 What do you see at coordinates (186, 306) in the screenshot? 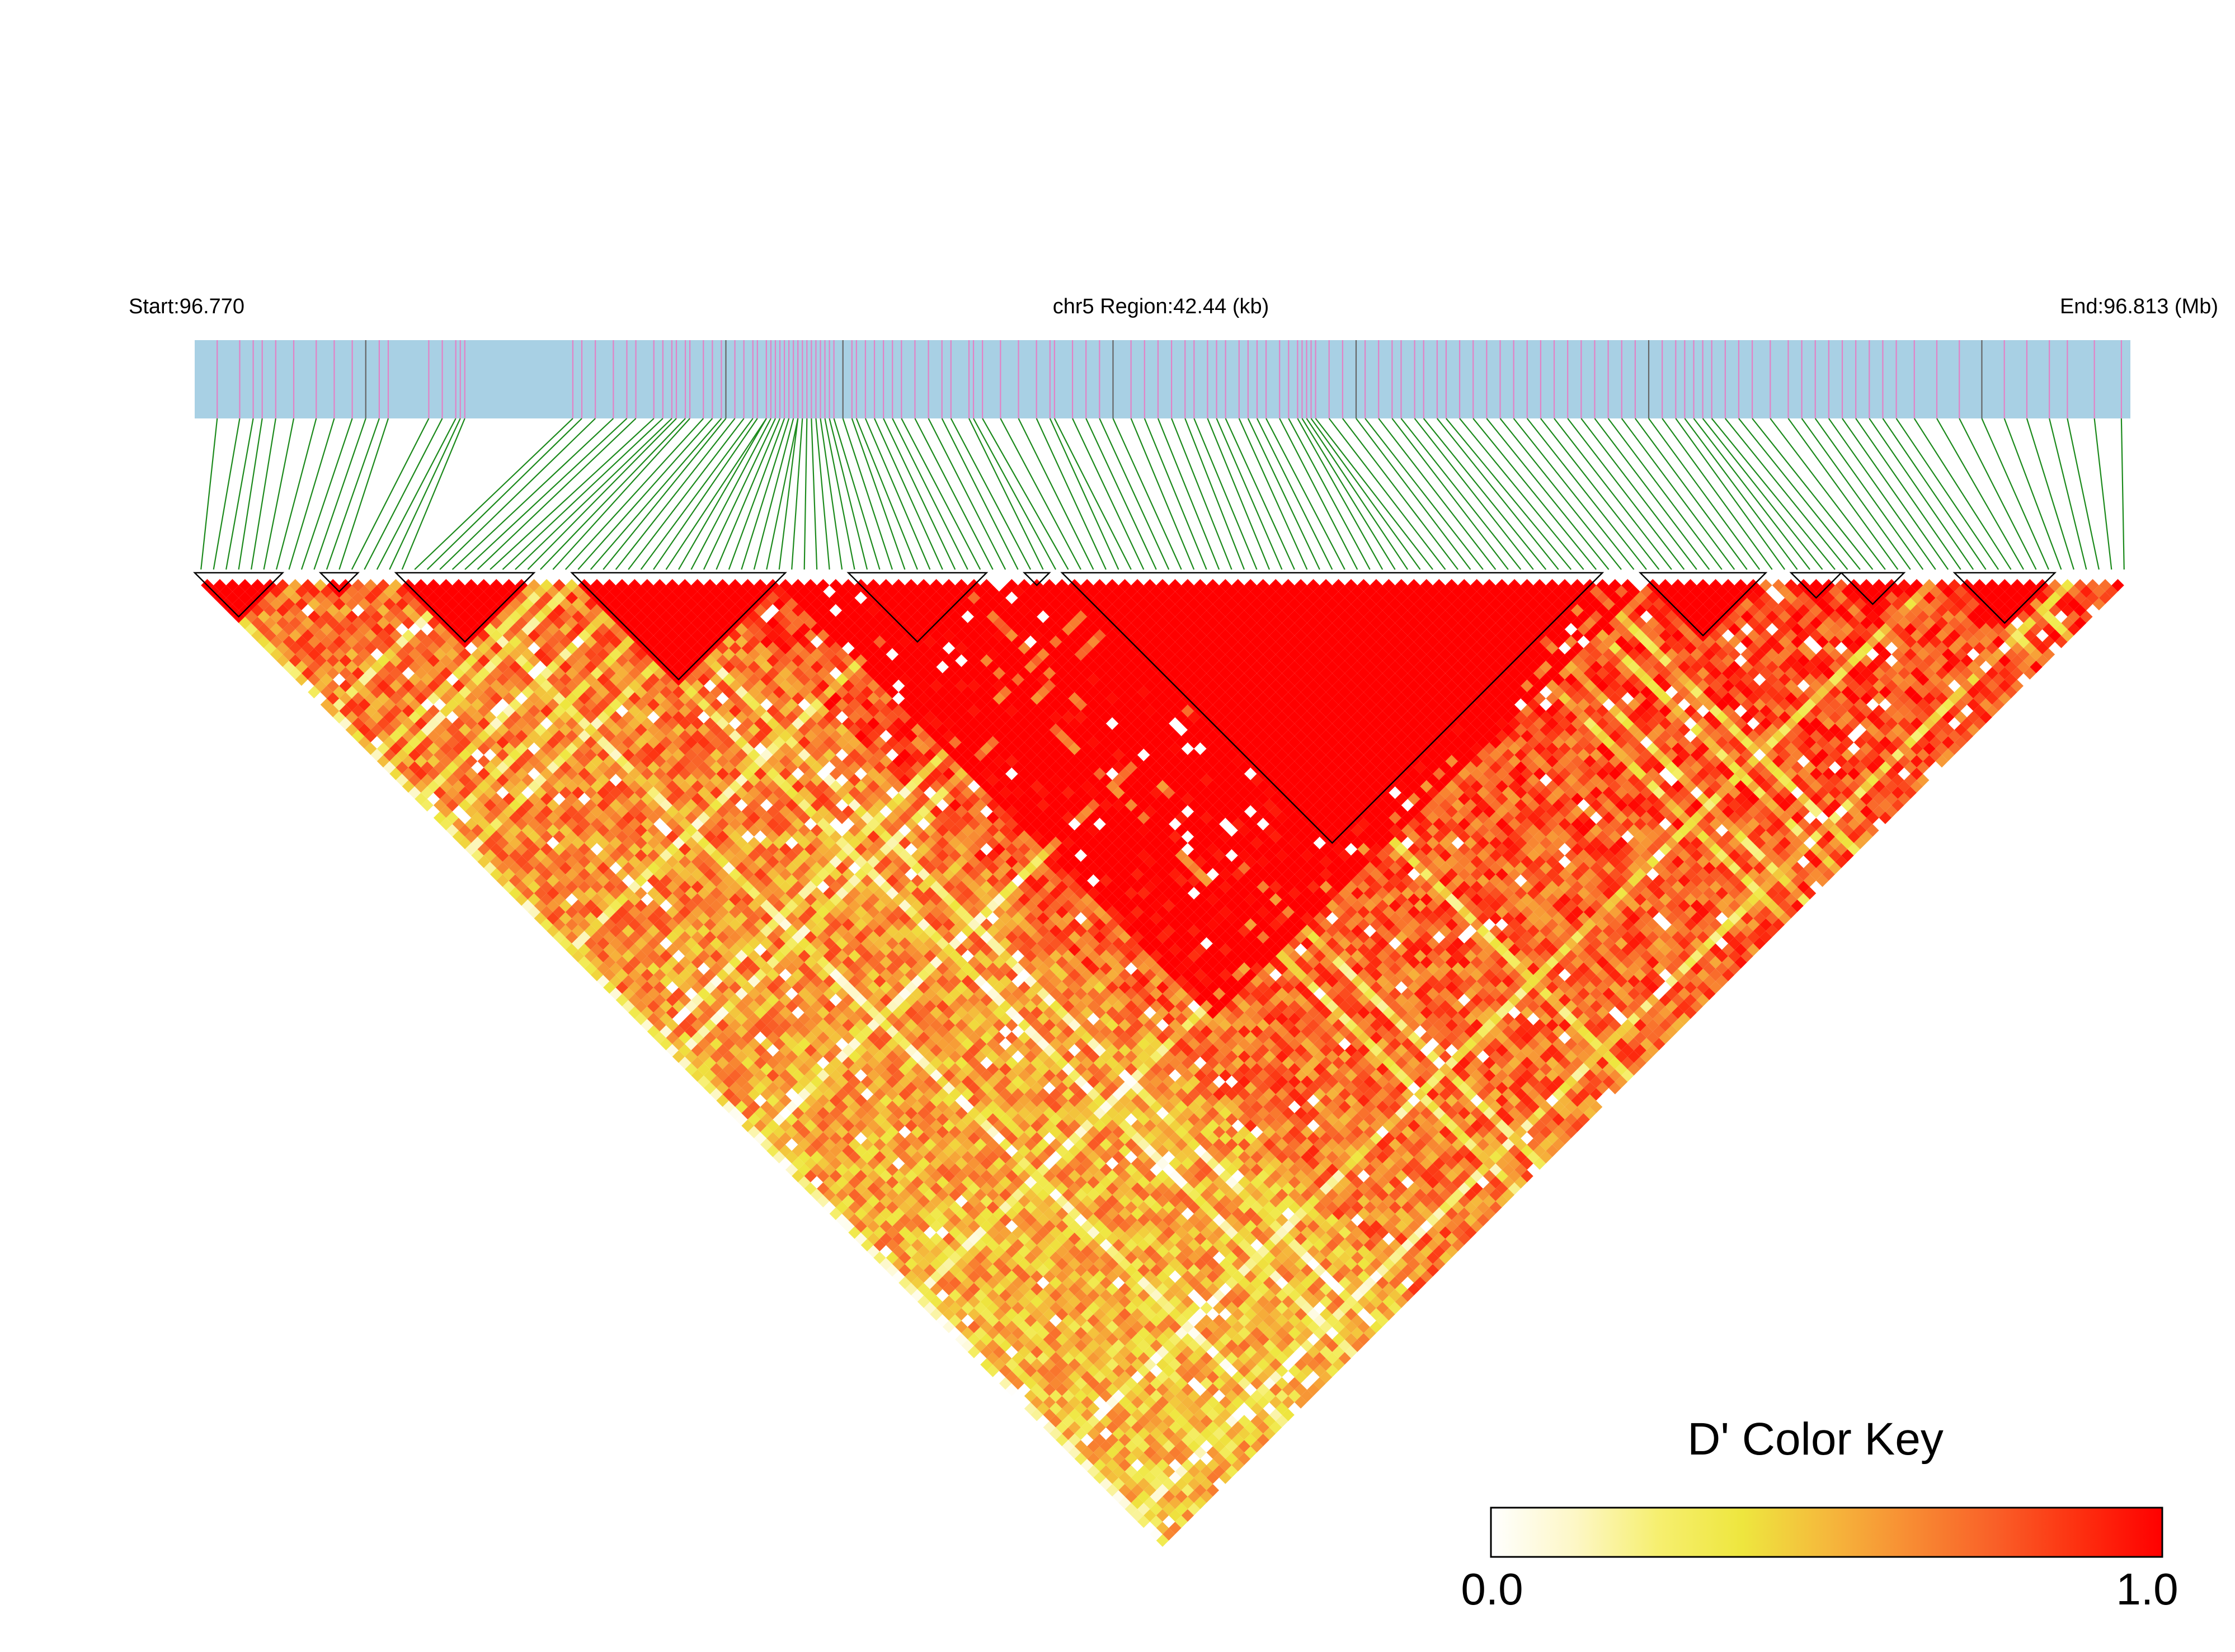
I see `start-label: Start:96.770` at bounding box center [186, 306].